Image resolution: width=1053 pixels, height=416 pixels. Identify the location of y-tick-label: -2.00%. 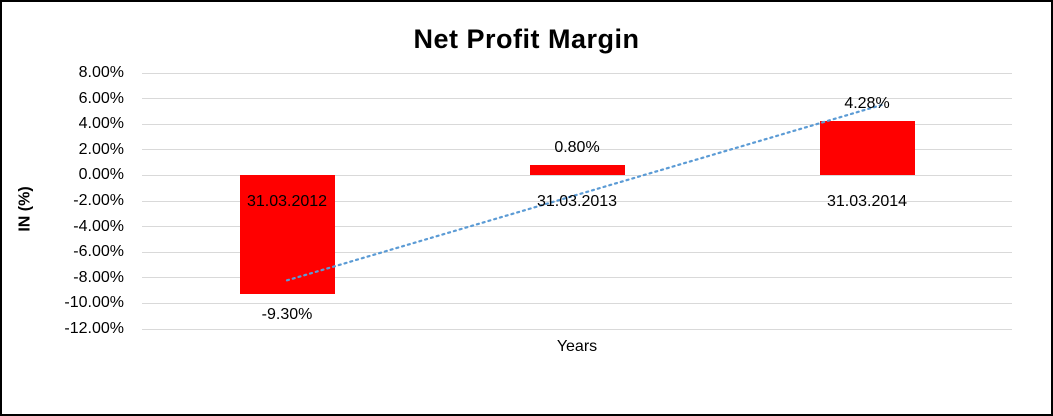
(98, 200).